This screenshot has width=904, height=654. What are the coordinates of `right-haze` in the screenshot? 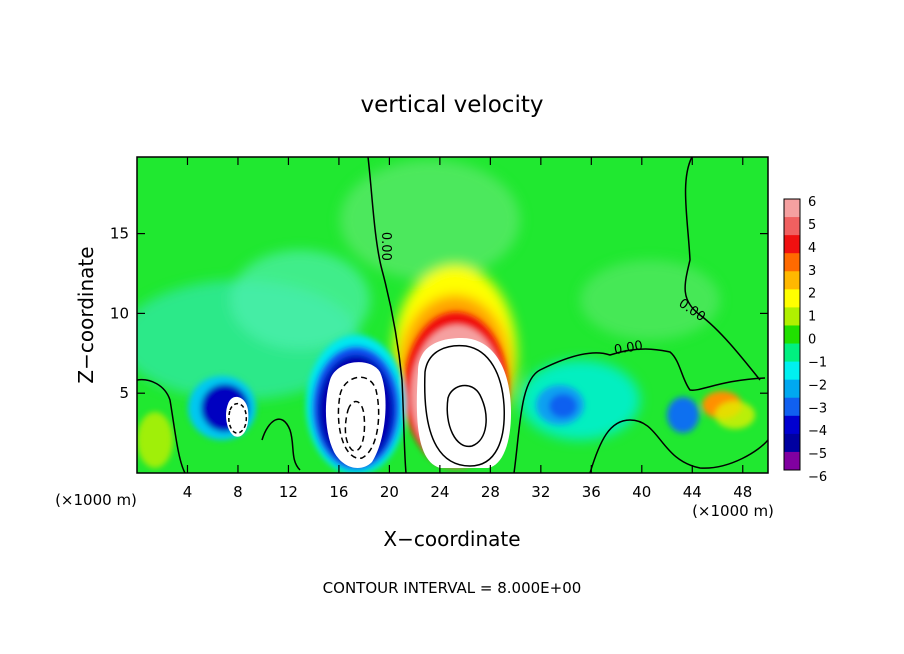 It's located at (650, 300).